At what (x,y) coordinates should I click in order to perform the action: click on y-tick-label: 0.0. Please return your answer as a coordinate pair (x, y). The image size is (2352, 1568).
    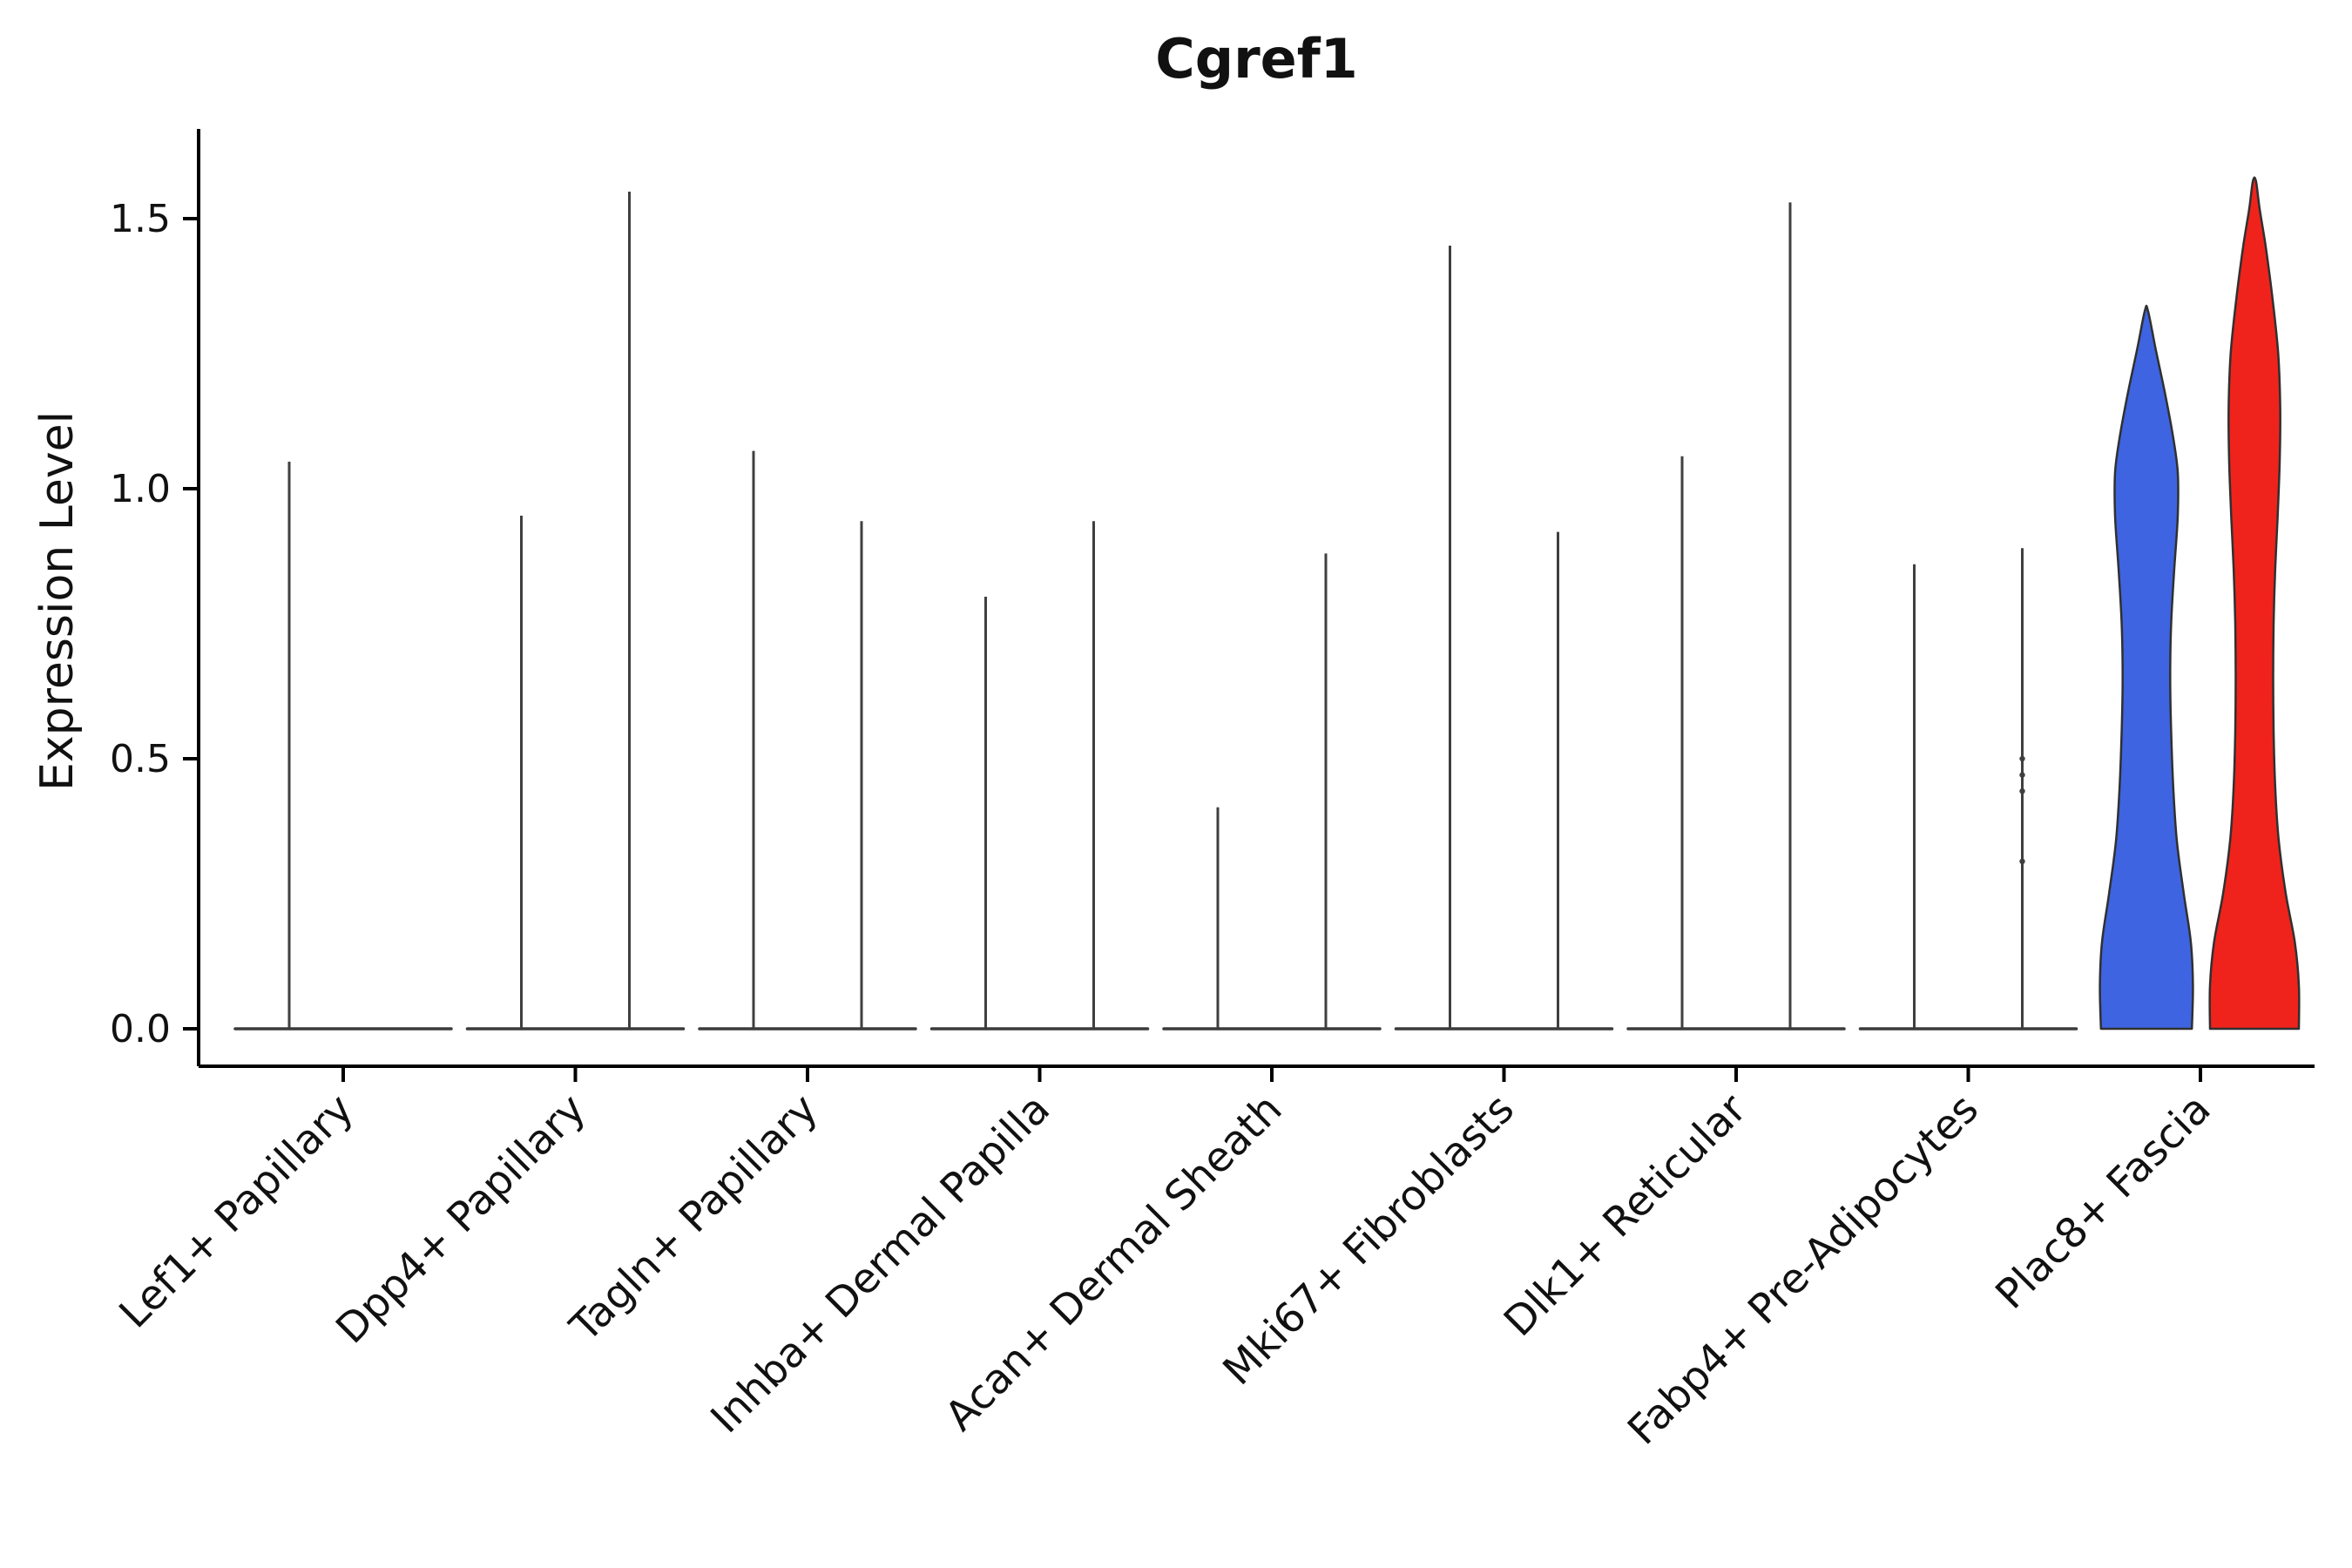
    Looking at the image, I should click on (140, 1029).